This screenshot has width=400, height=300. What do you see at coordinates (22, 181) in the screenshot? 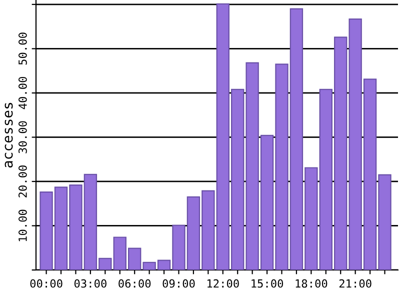
I see `y-tick-label: 20.00` at bounding box center [22, 181].